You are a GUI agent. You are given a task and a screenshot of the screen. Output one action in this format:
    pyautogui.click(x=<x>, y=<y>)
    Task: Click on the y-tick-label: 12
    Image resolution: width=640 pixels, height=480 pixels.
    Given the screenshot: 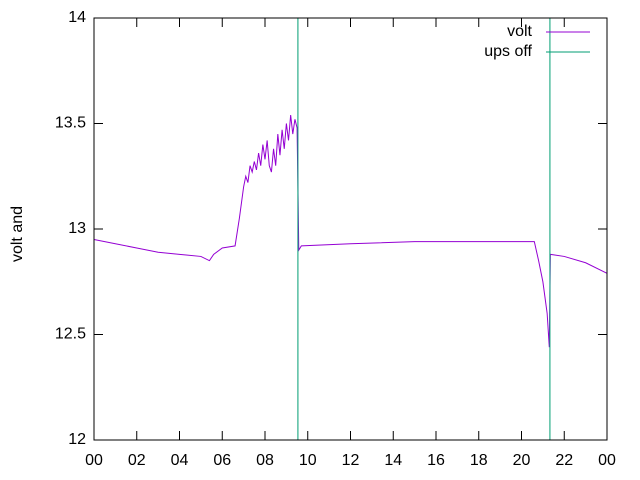 What is the action you would take?
    pyautogui.click(x=77, y=439)
    